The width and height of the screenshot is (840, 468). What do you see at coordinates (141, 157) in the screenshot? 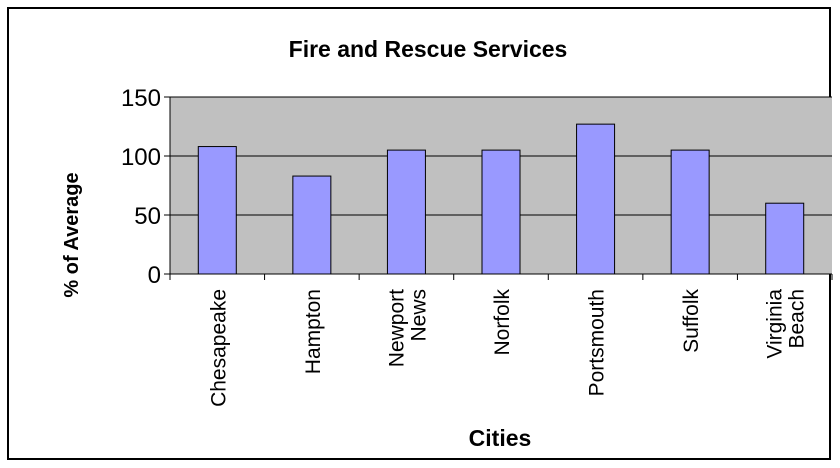
I see `y-tick-label: 100` at bounding box center [141, 157].